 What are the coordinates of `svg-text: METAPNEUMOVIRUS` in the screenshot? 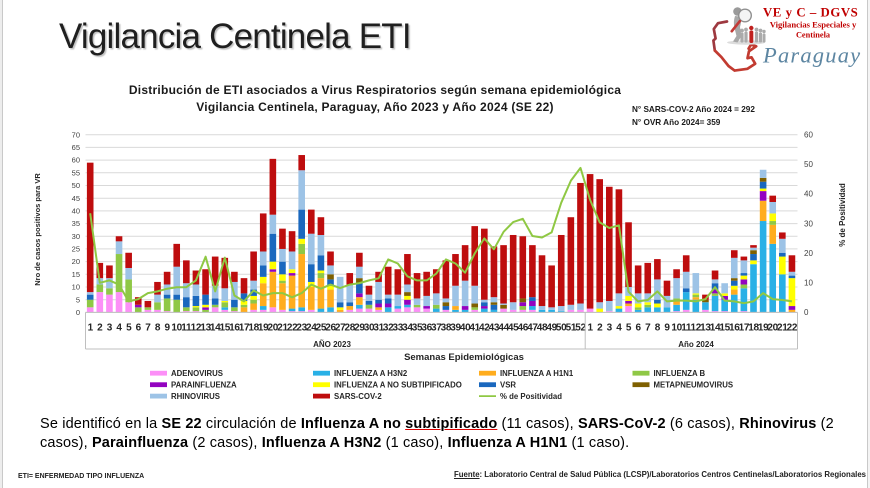 It's located at (694, 385).